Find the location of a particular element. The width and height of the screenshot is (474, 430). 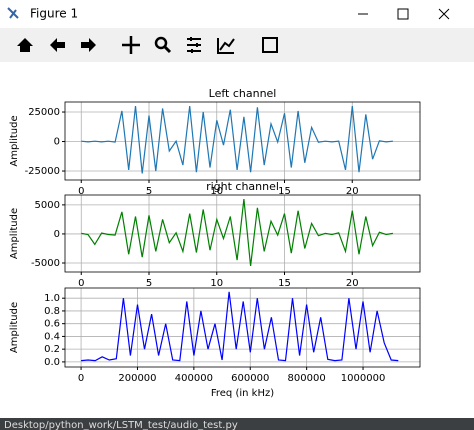

configure-button is located at coordinates (194, 45).